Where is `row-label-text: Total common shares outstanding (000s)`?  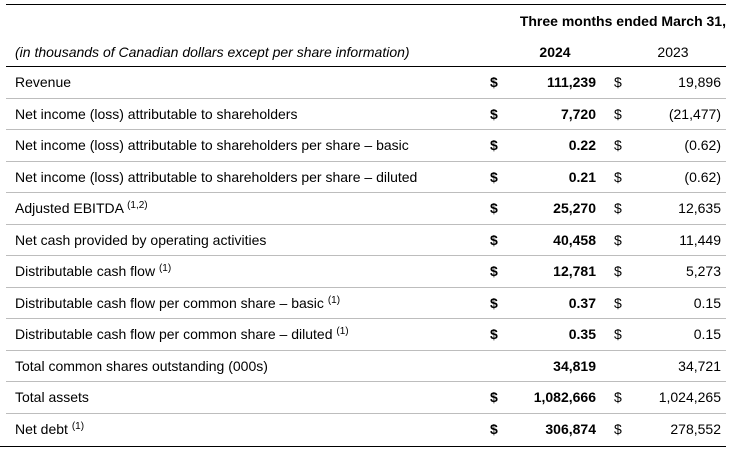 row-label-text: Total common shares outstanding (000s) is located at coordinates (141, 365).